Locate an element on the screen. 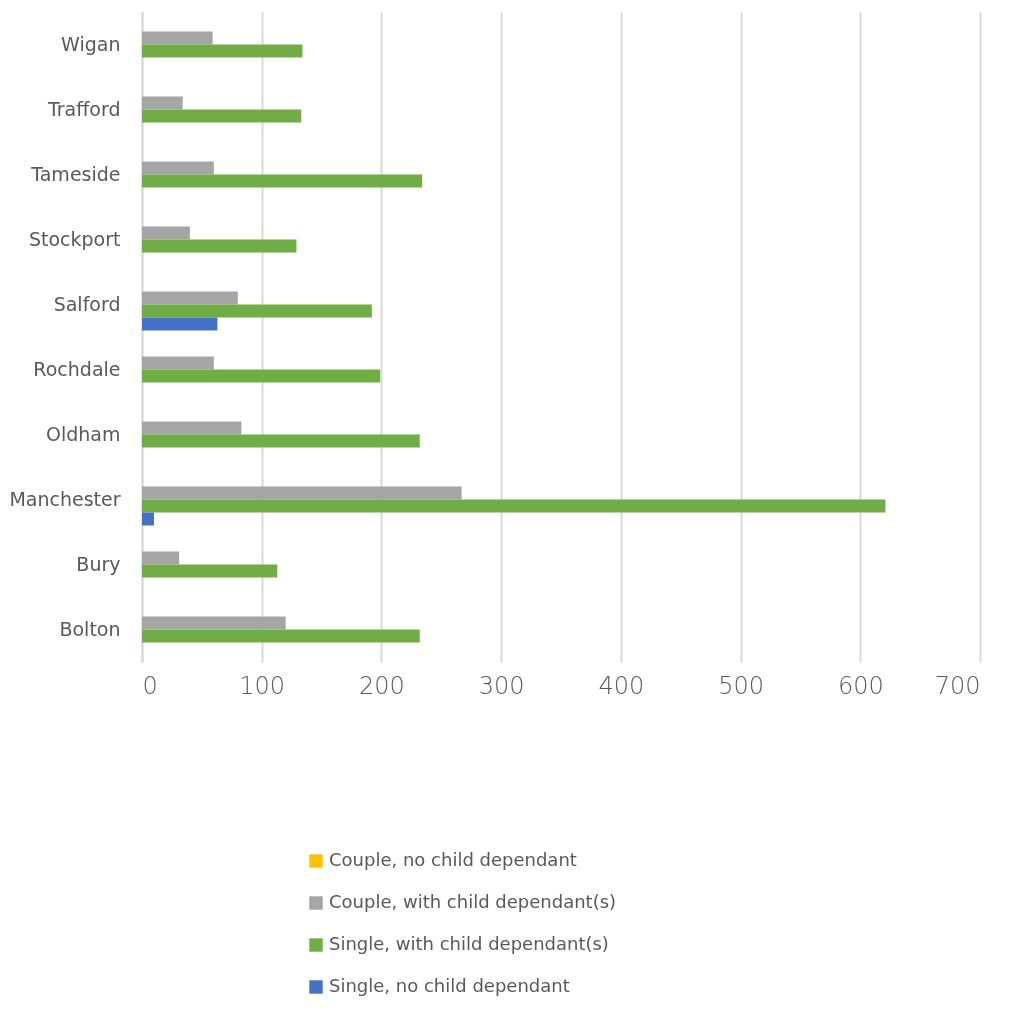 The height and width of the screenshot is (1030, 1015). y-tick-label: Wigan is located at coordinates (91, 43).